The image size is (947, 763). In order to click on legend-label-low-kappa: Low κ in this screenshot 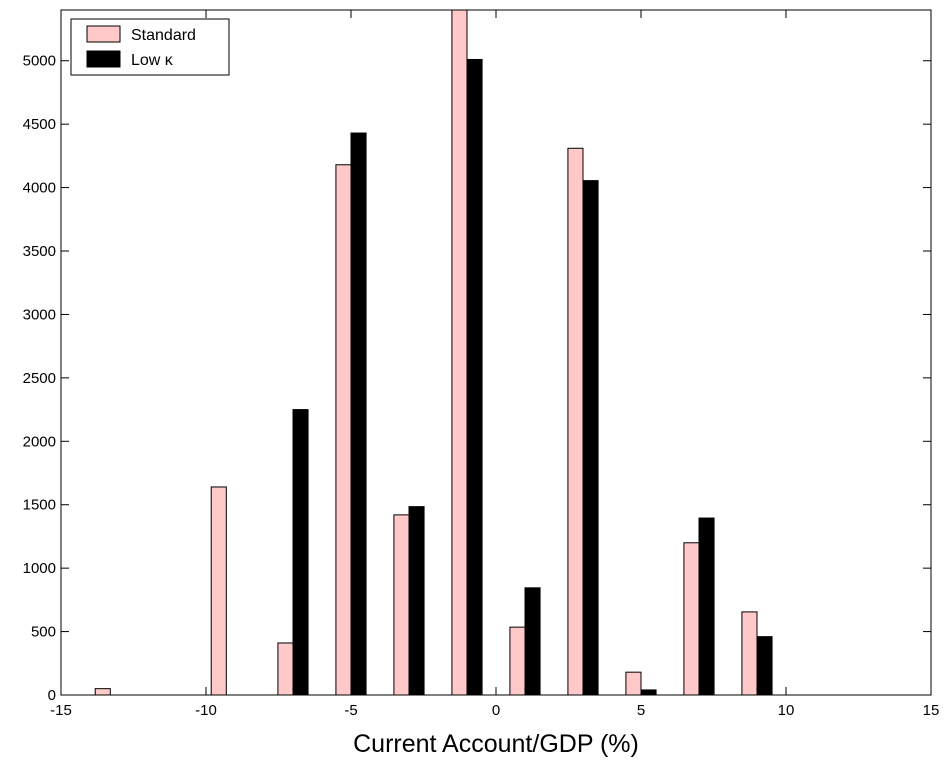, I will do `click(152, 60)`.